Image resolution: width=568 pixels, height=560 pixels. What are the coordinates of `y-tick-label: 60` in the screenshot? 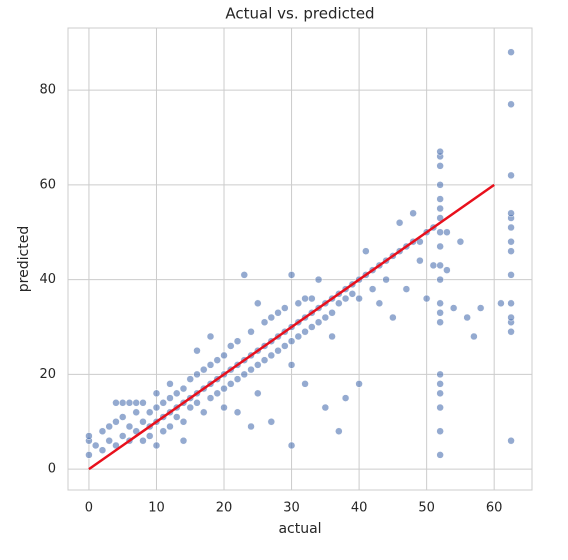 It's located at (47, 184).